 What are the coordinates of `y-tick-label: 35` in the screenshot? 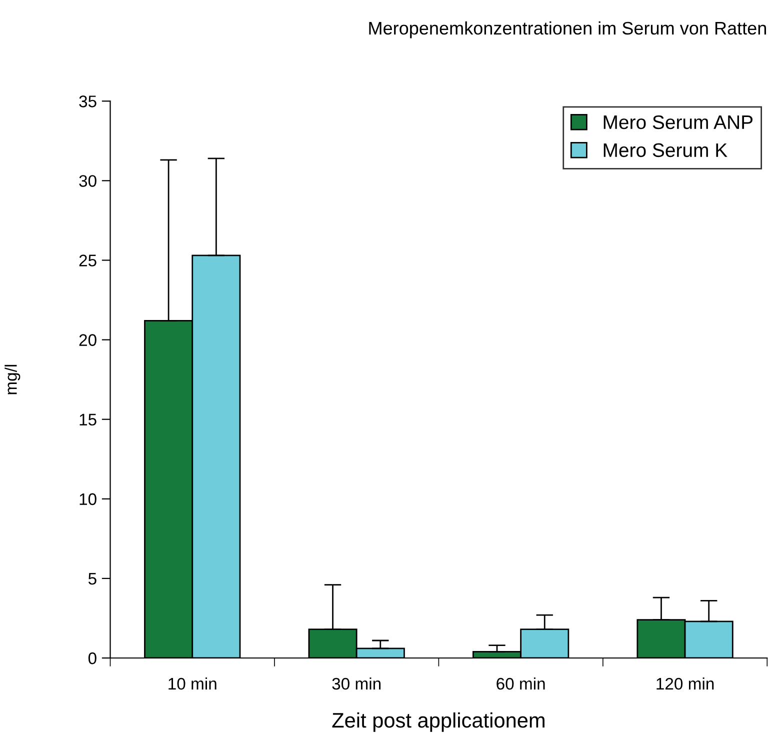 It's located at (87, 102).